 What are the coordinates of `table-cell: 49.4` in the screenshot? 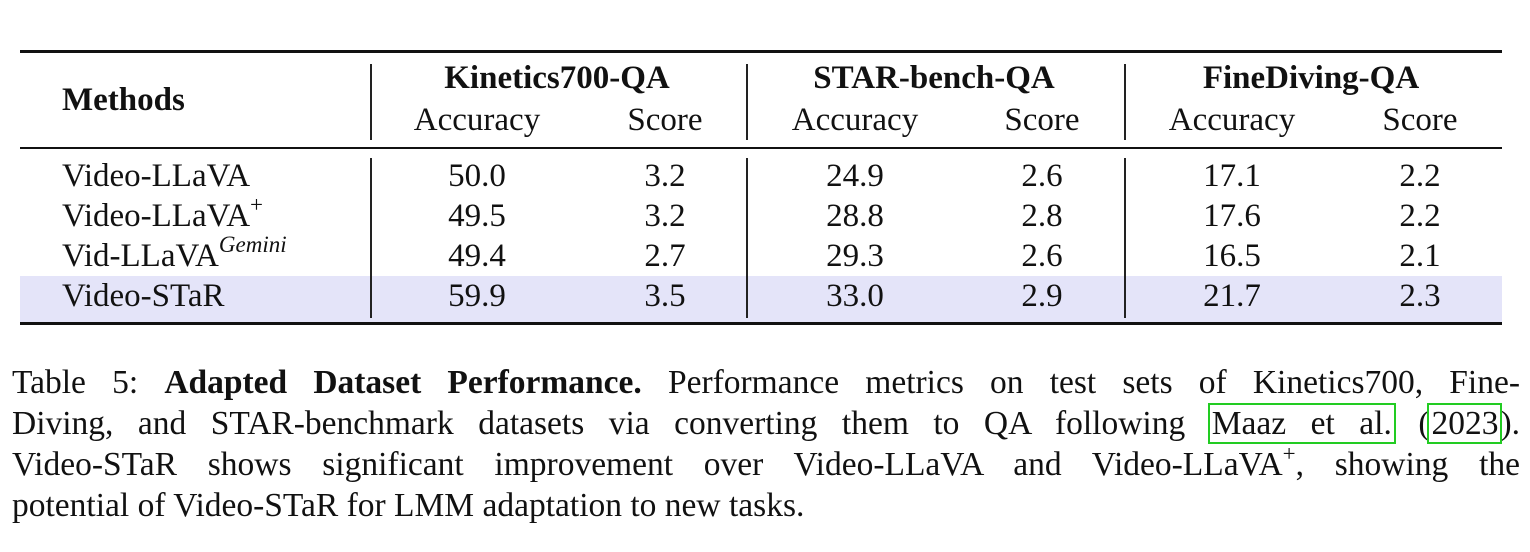 It's located at (477, 256).